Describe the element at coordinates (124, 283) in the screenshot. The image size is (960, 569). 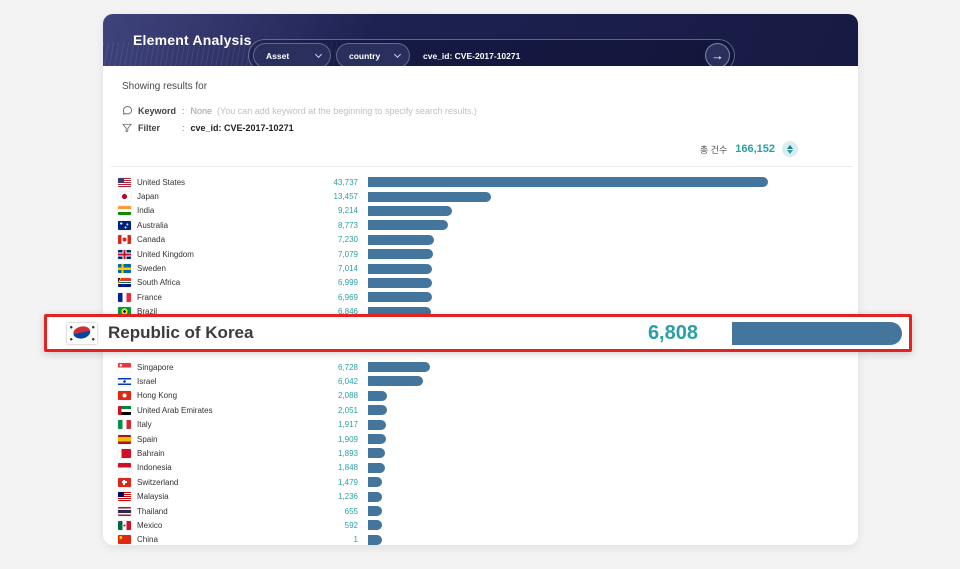
I see `flag-za-icon` at that location.